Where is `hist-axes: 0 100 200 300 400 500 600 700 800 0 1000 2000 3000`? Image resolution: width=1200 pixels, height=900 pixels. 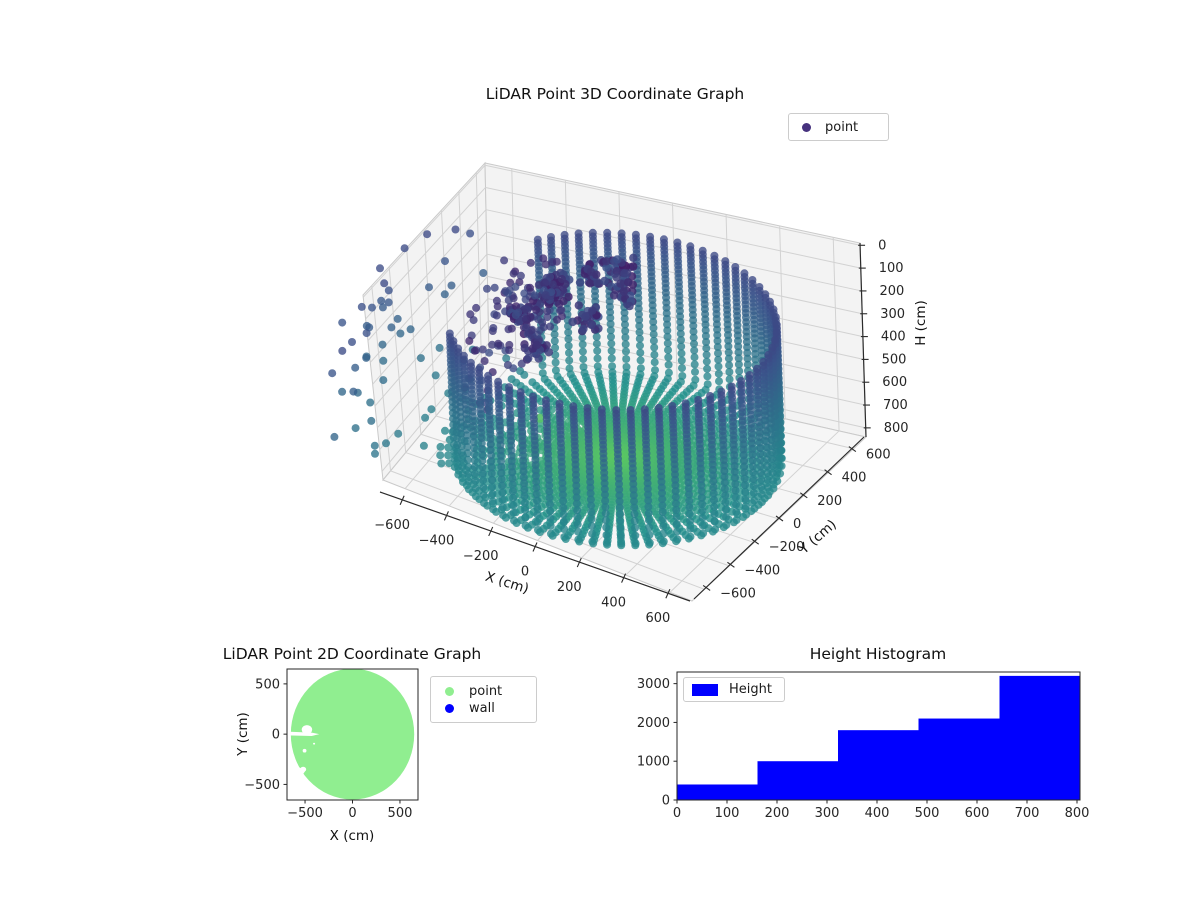
hist-axes: 0 100 200 300 400 500 600 700 800 0 1000 2000 3000 is located at coordinates (863, 746).